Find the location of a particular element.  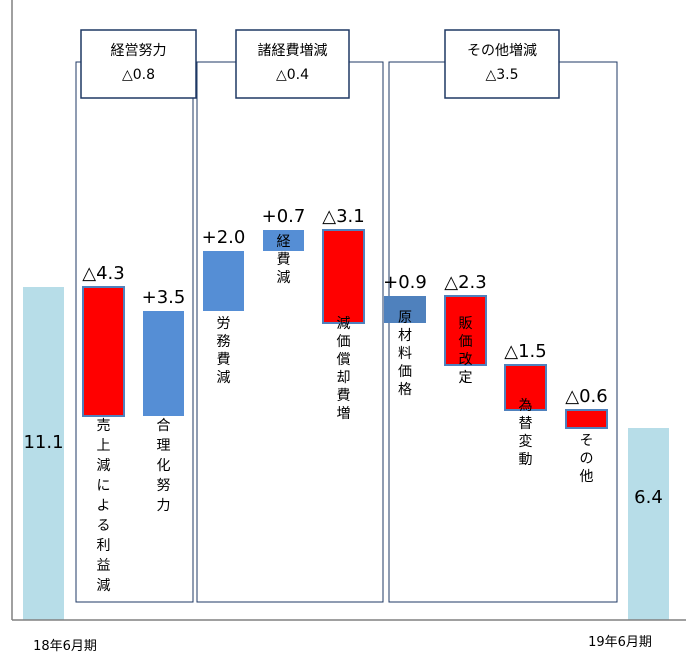

step-value-label: △2.3 is located at coordinates (465, 282).